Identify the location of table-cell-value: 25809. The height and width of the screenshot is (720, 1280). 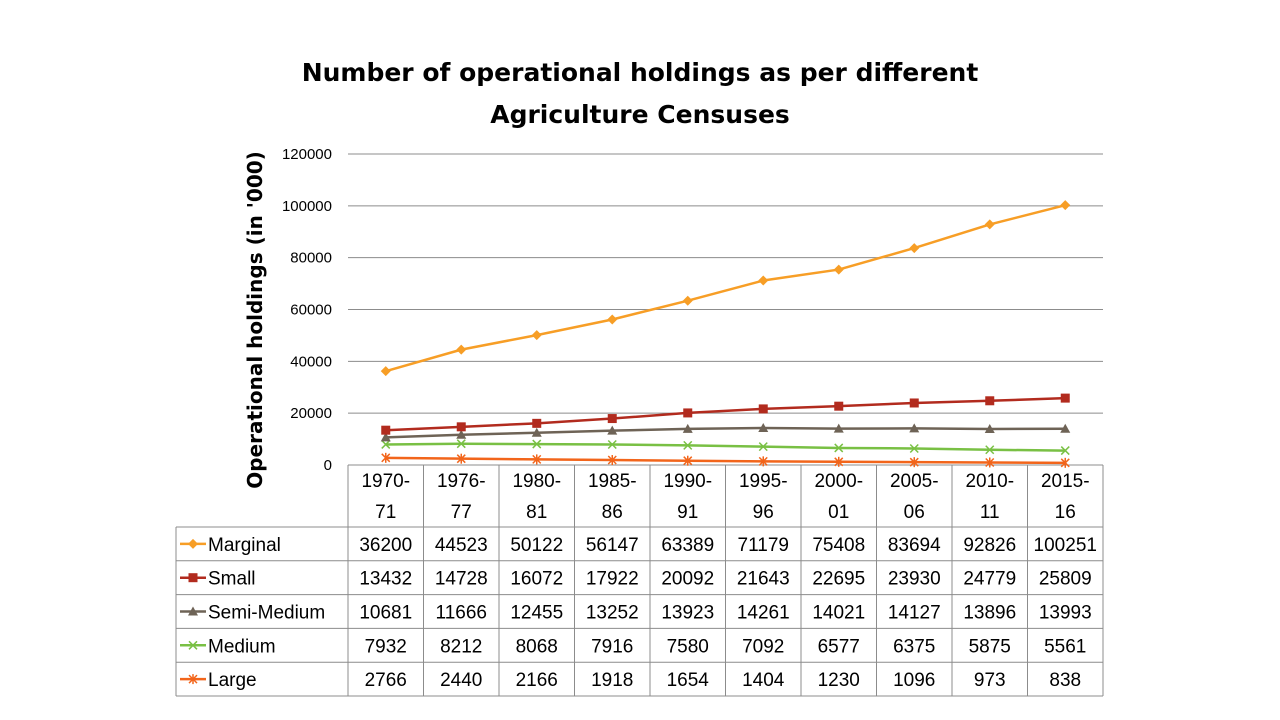
(1065, 579).